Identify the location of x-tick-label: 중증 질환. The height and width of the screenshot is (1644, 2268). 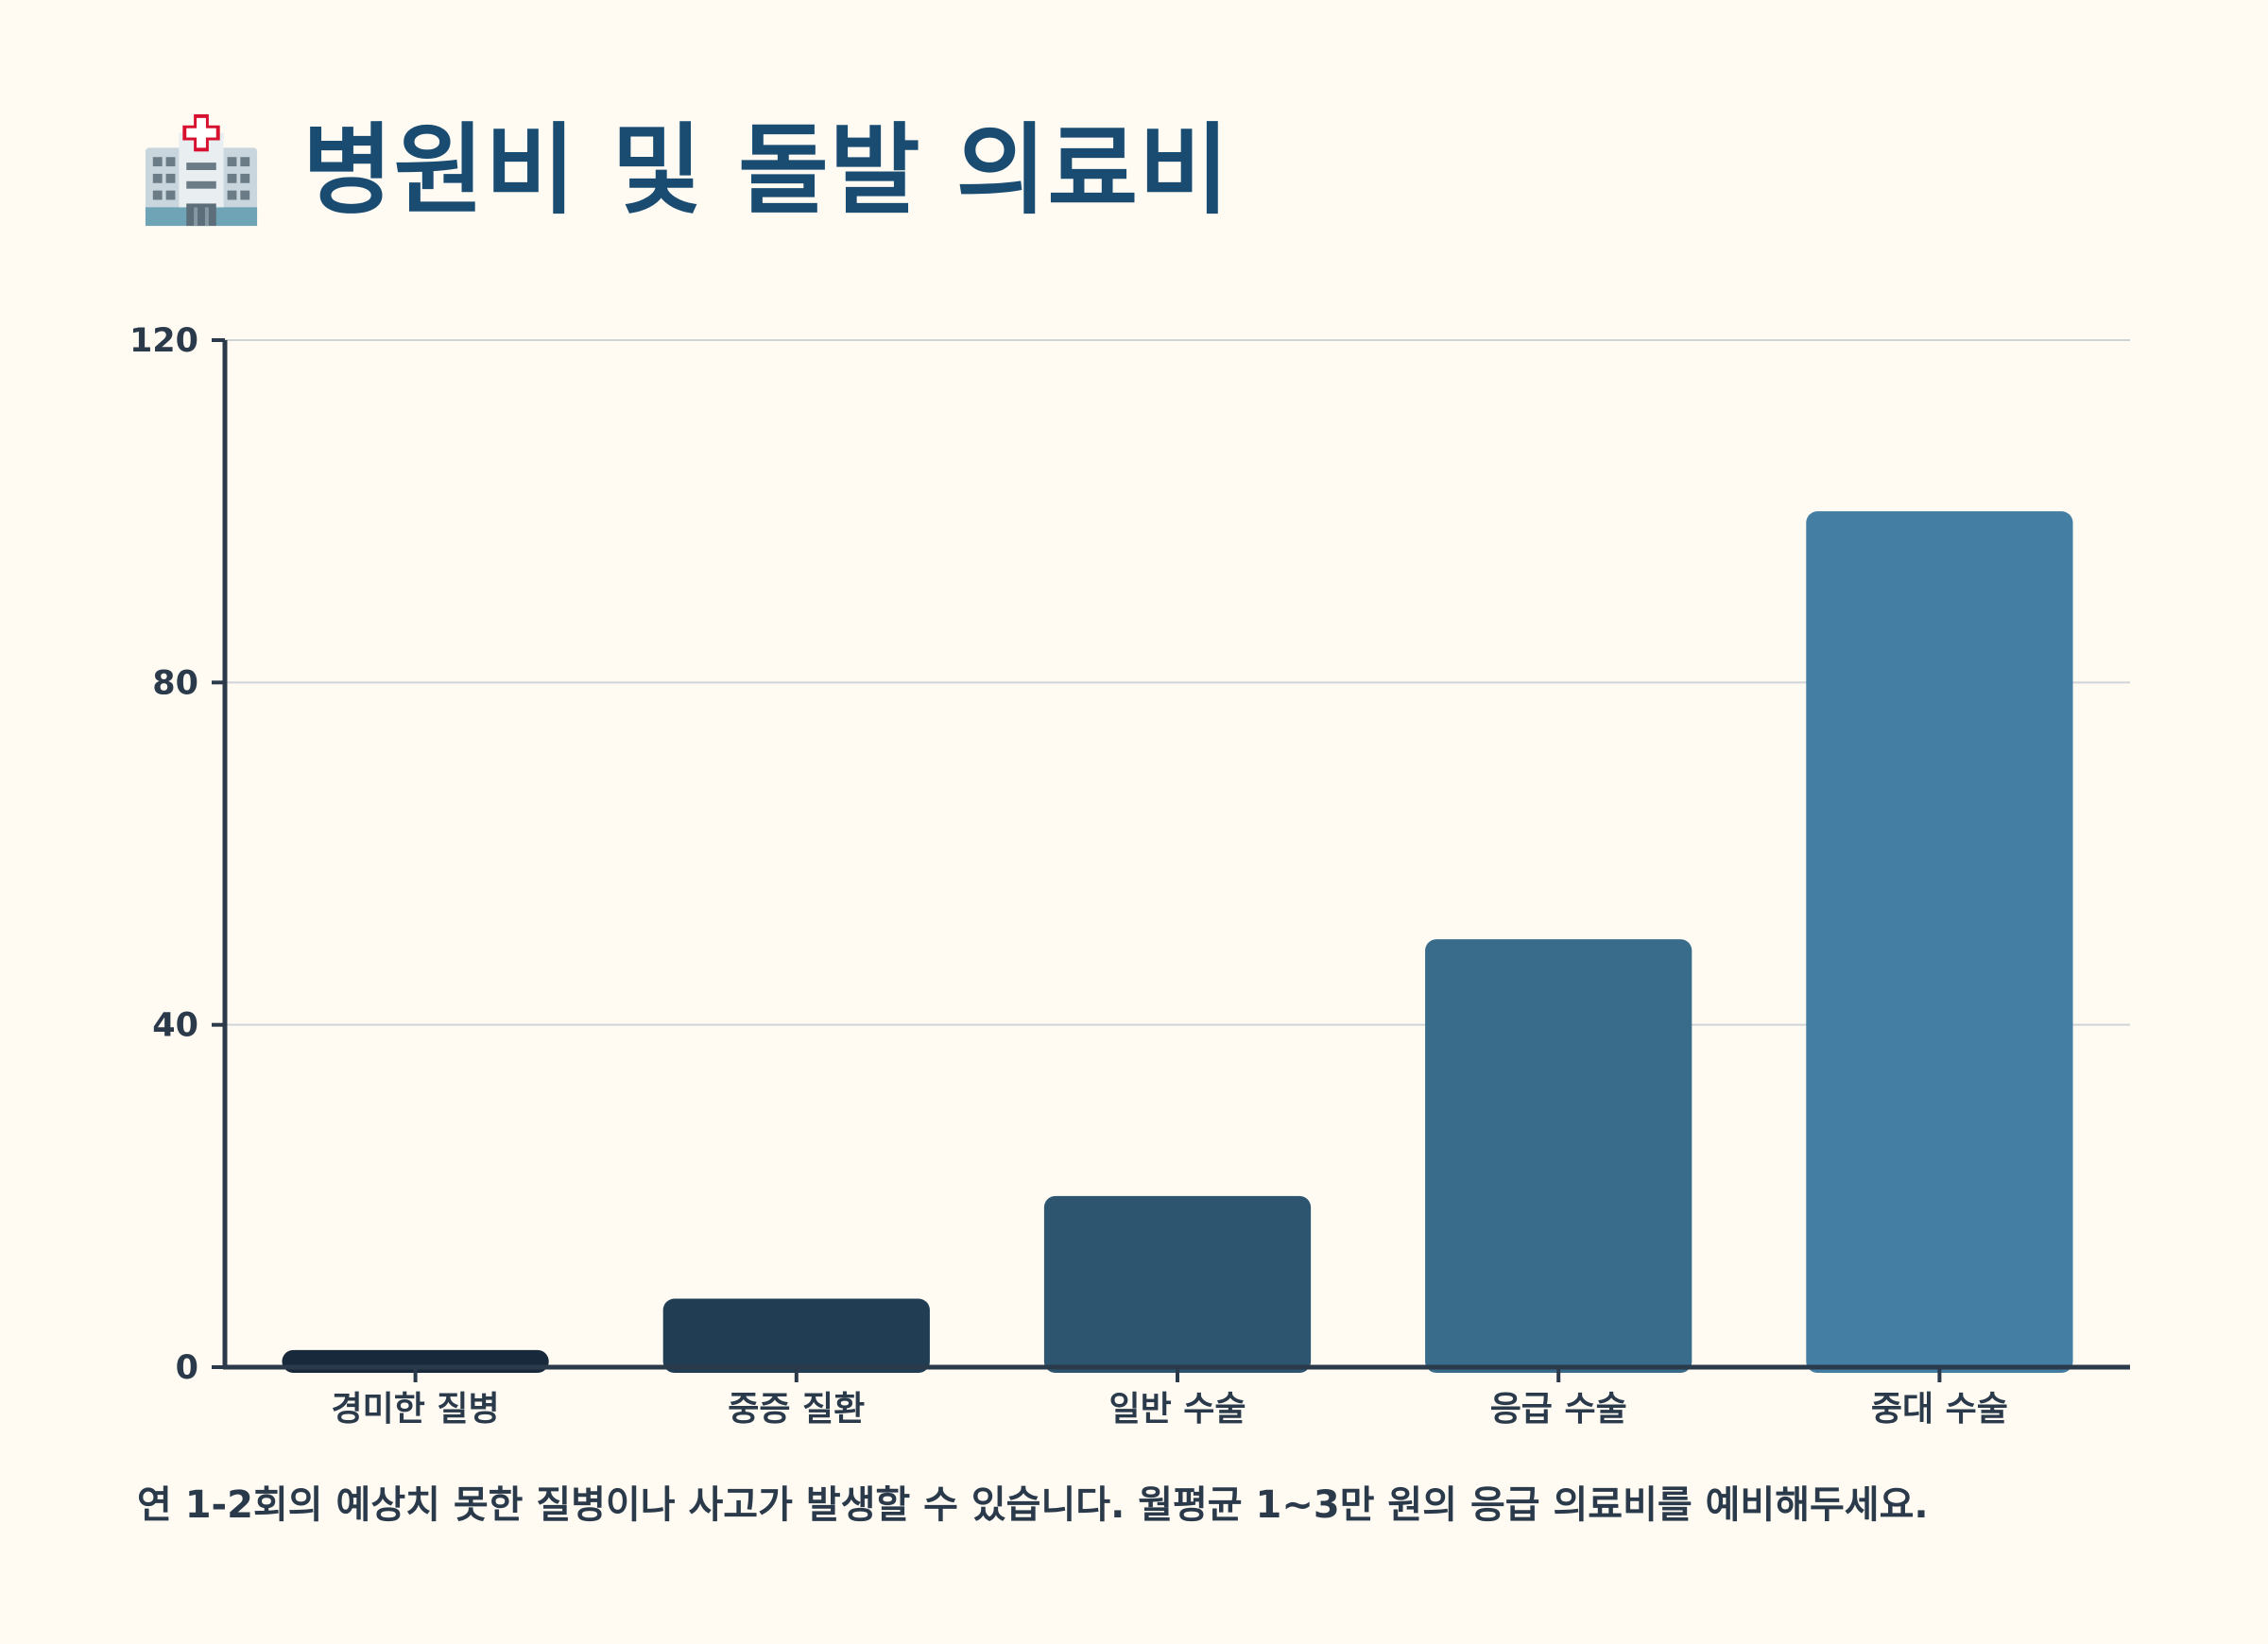
(796, 1409).